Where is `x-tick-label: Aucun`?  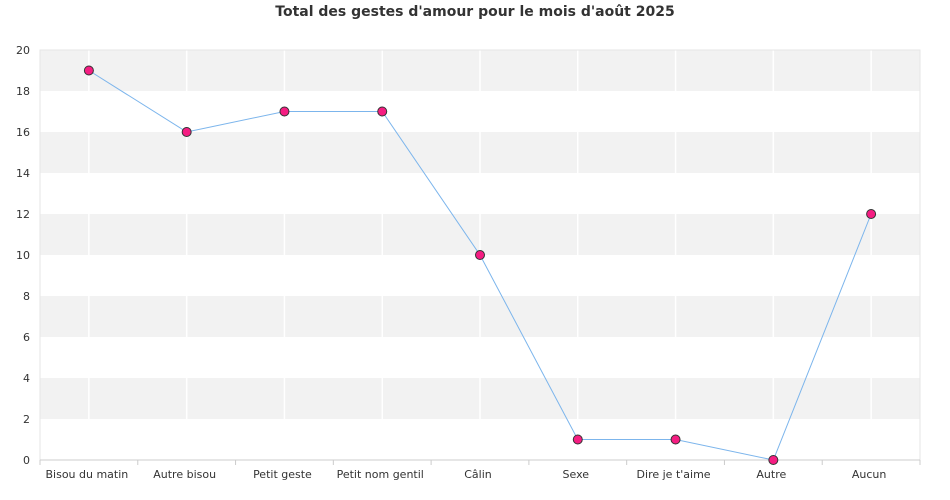
x-tick-label: Aucun is located at coordinates (869, 474).